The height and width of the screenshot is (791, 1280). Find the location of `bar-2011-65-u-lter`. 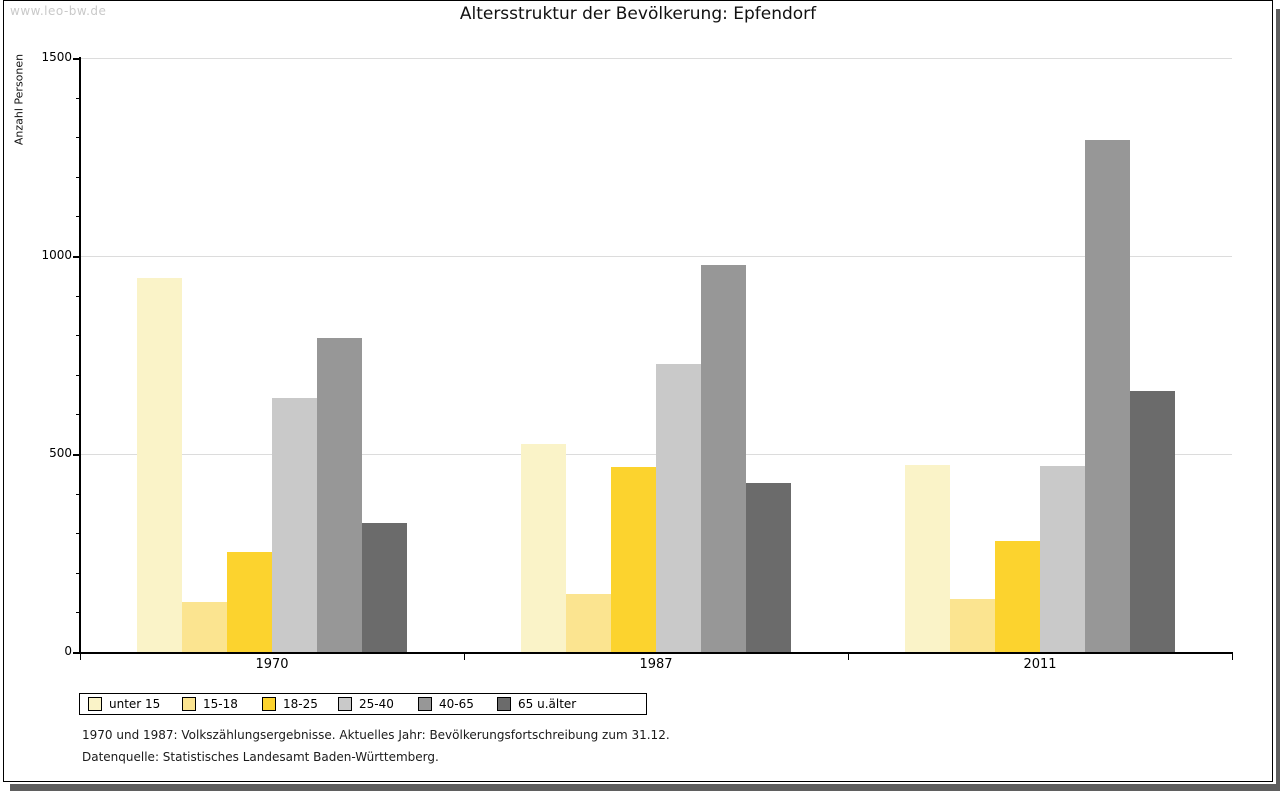

bar-2011-65-u-lter is located at coordinates (1152, 521).